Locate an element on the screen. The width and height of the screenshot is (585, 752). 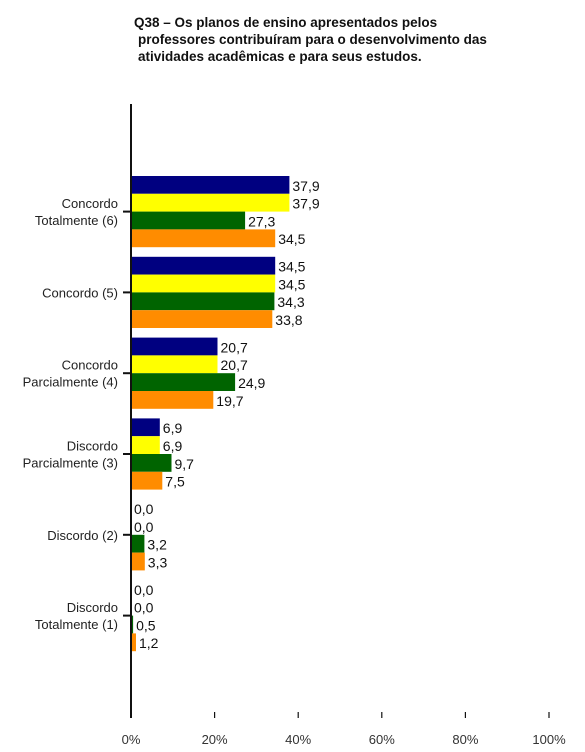
data-label-cat1-series2: 37,9 is located at coordinates (305, 204).